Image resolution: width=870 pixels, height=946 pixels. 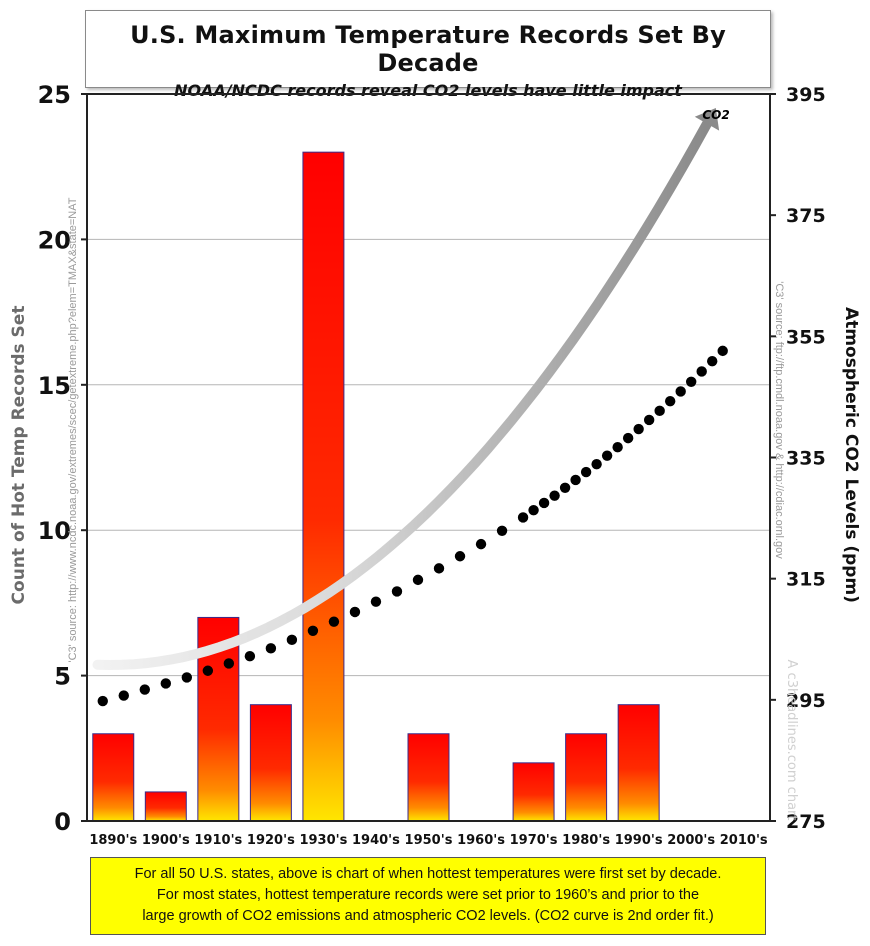 What do you see at coordinates (113, 777) in the screenshot?
I see `bar-1890's` at bounding box center [113, 777].